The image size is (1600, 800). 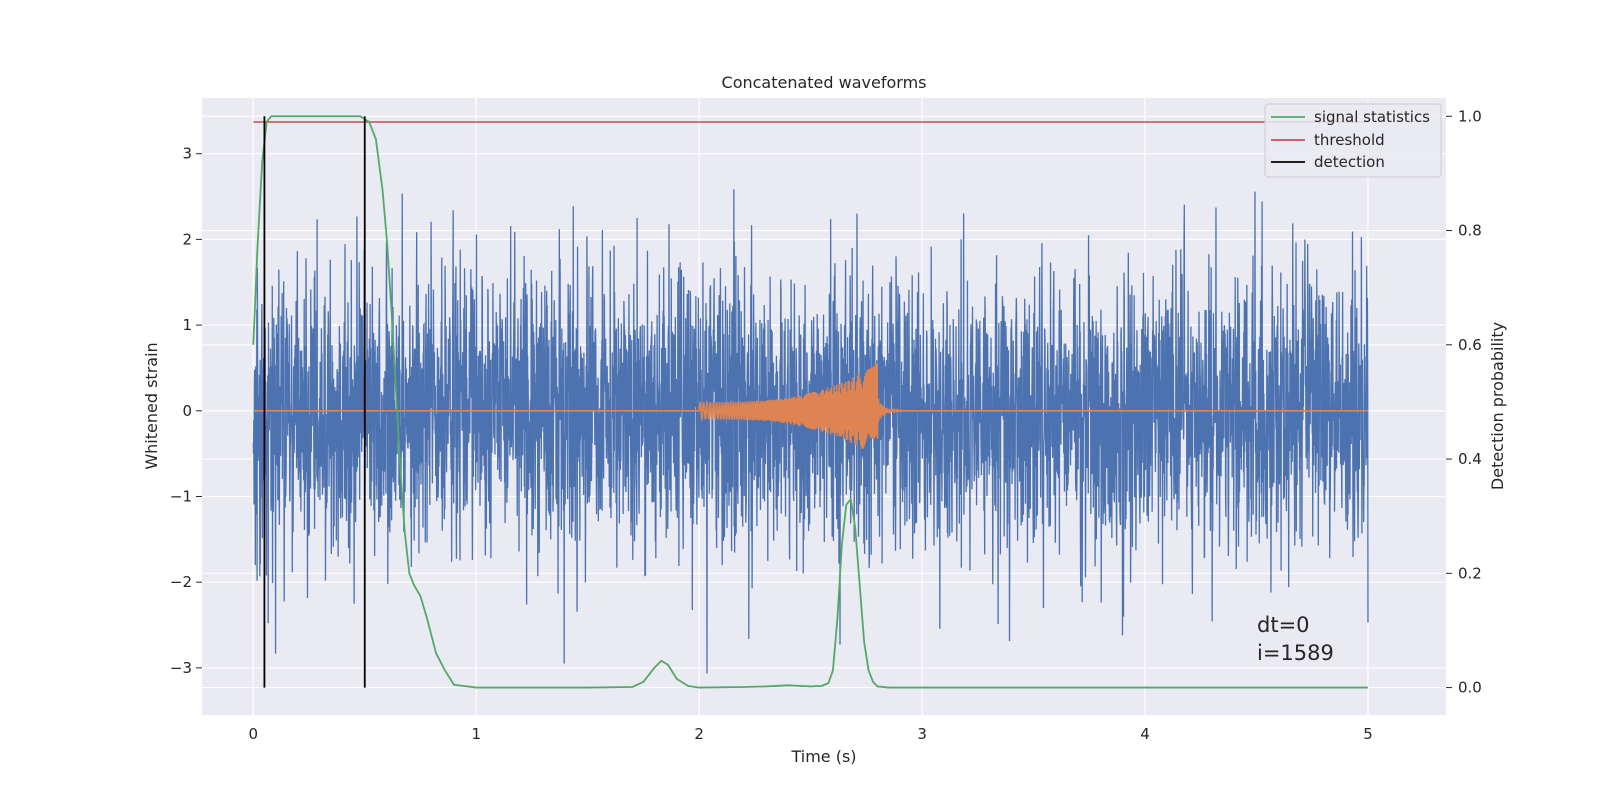 What do you see at coordinates (151, 405) in the screenshot?
I see `y-axis-label: Whitened strain` at bounding box center [151, 405].